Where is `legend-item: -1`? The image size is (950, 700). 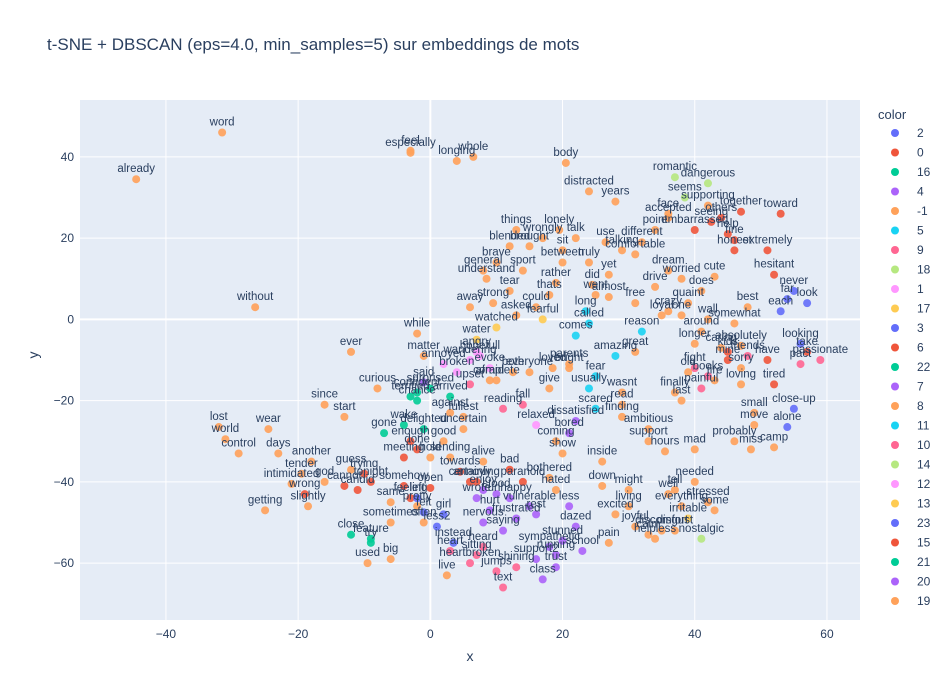 legend-item: -1 is located at coordinates (909, 211).